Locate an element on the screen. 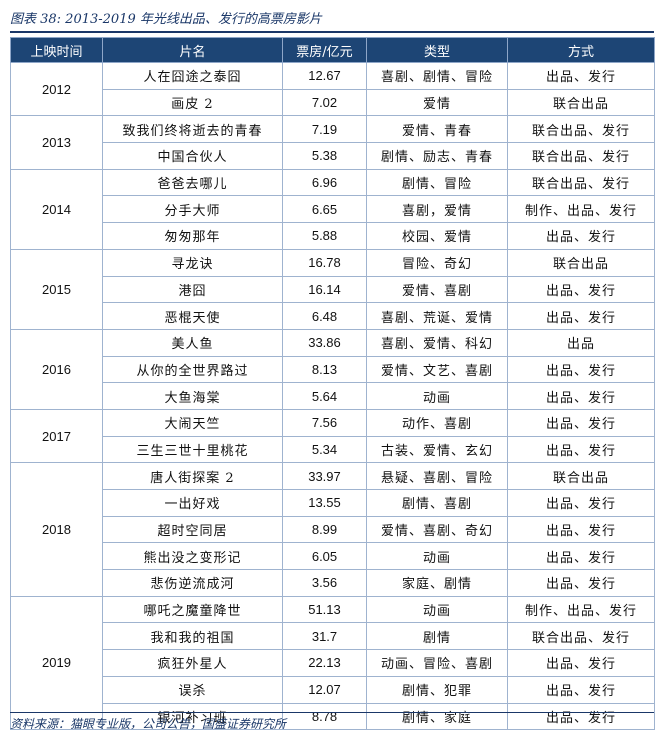 Image resolution: width=664 pixels, height=748 pixels. genre-cell: 爱情、喜剧 is located at coordinates (437, 289).